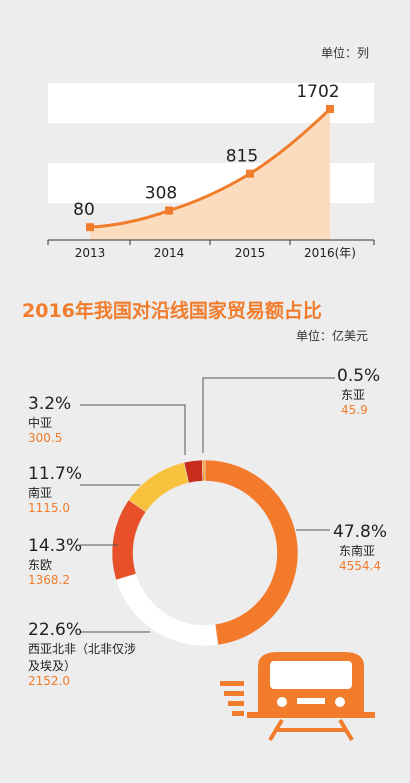  What do you see at coordinates (169, 253) in the screenshot?
I see `x-tick-label: 2014` at bounding box center [169, 253].